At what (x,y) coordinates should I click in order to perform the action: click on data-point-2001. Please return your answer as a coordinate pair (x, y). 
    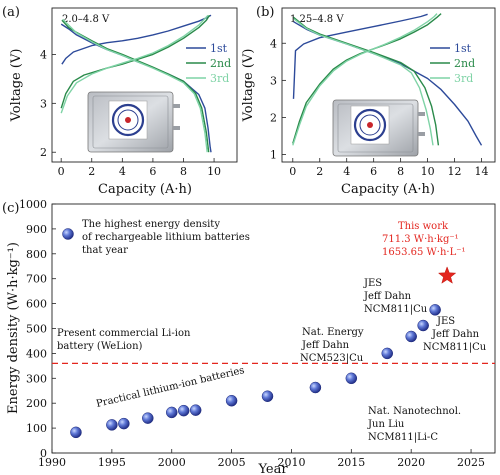
    Looking at the image, I should click on (183, 410).